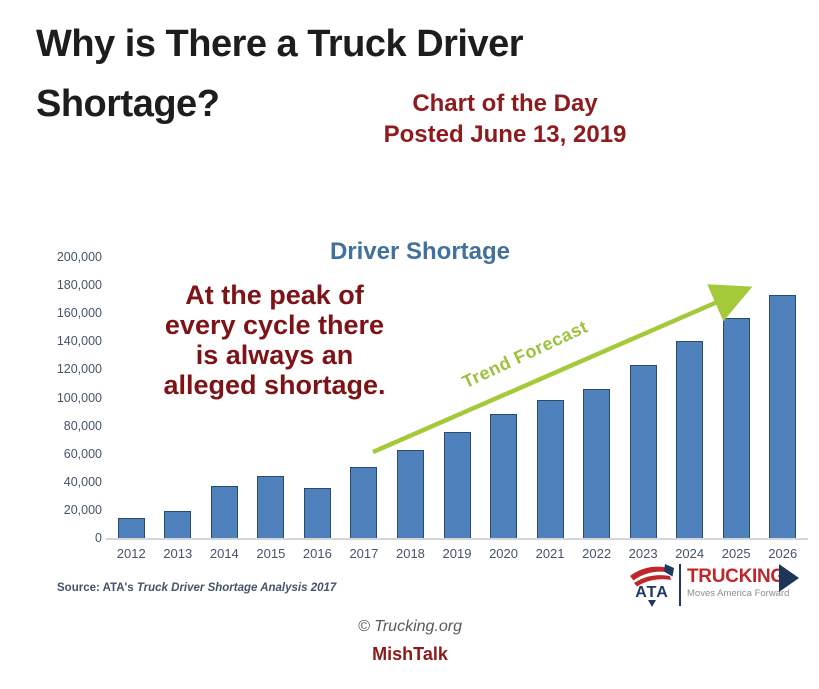 The height and width of the screenshot is (689, 819). Describe the element at coordinates (550, 553) in the screenshot. I see `x-tick-2021: 2021` at that location.